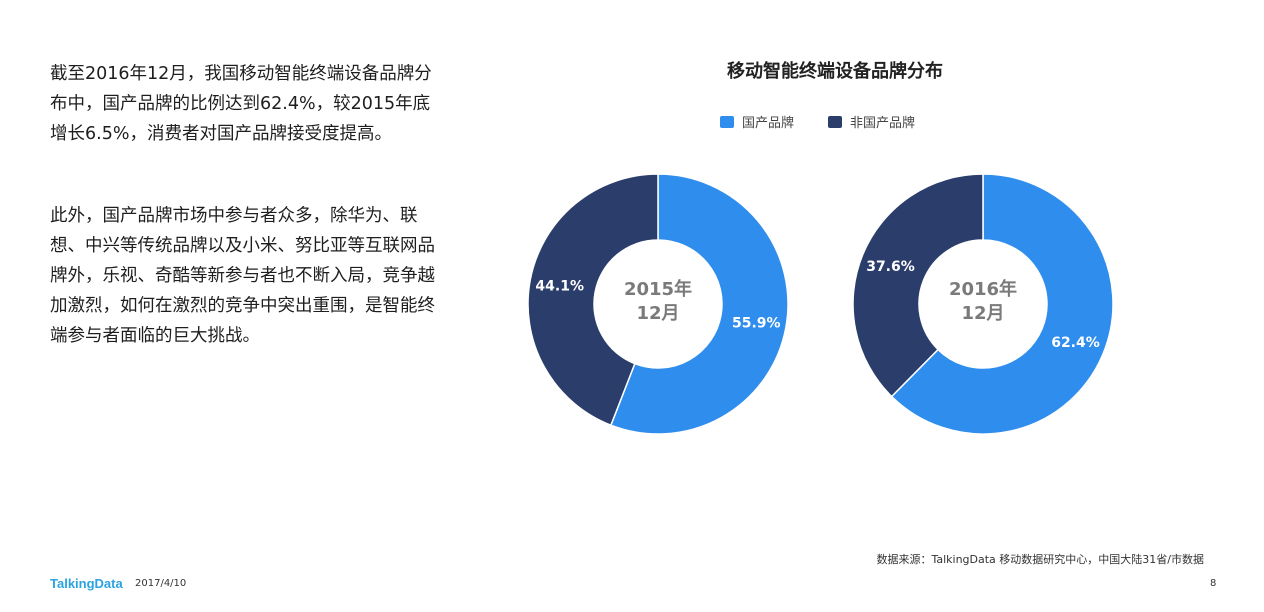 This screenshot has width=1264, height=612. What do you see at coordinates (982, 313) in the screenshot?
I see `donut-1-center-label-1: 12月` at bounding box center [982, 313].